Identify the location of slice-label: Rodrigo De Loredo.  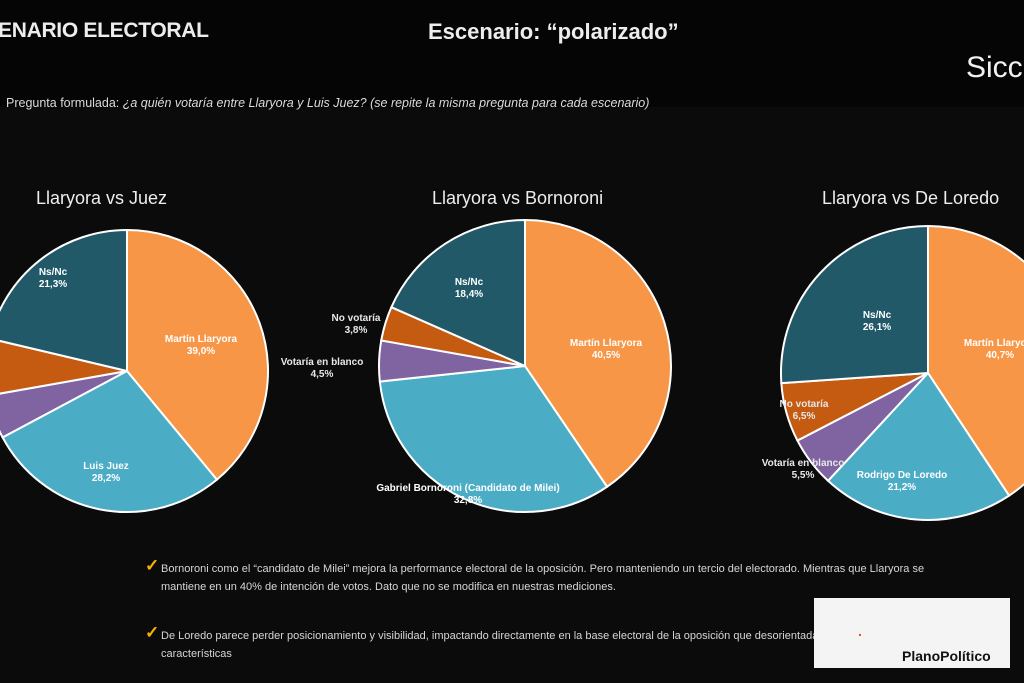
(902, 475).